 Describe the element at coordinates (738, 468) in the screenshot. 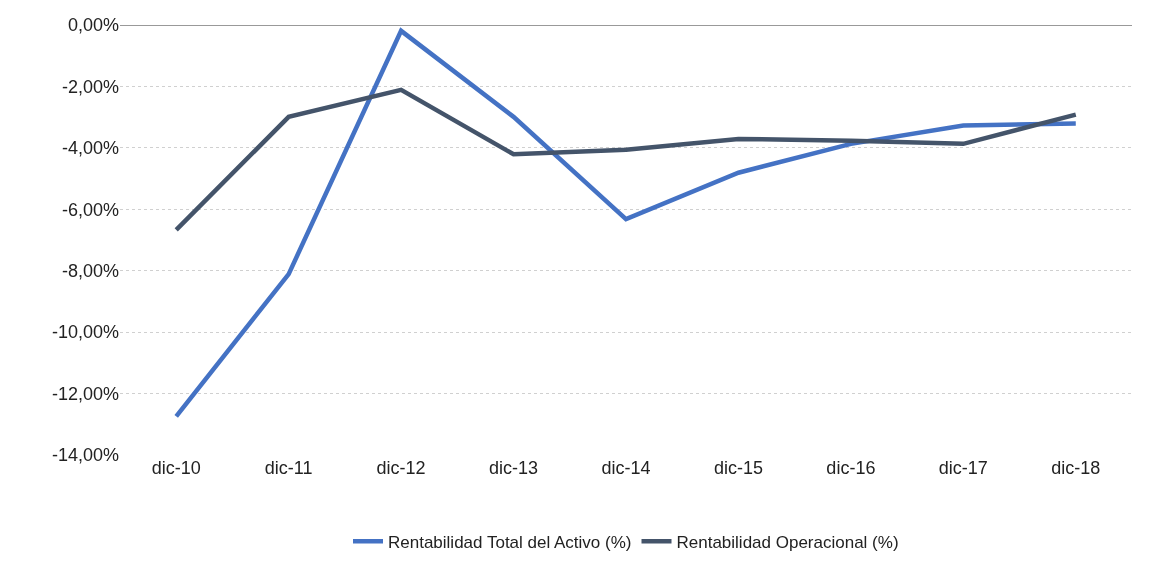

I see `x-tick-label: dic-15` at that location.